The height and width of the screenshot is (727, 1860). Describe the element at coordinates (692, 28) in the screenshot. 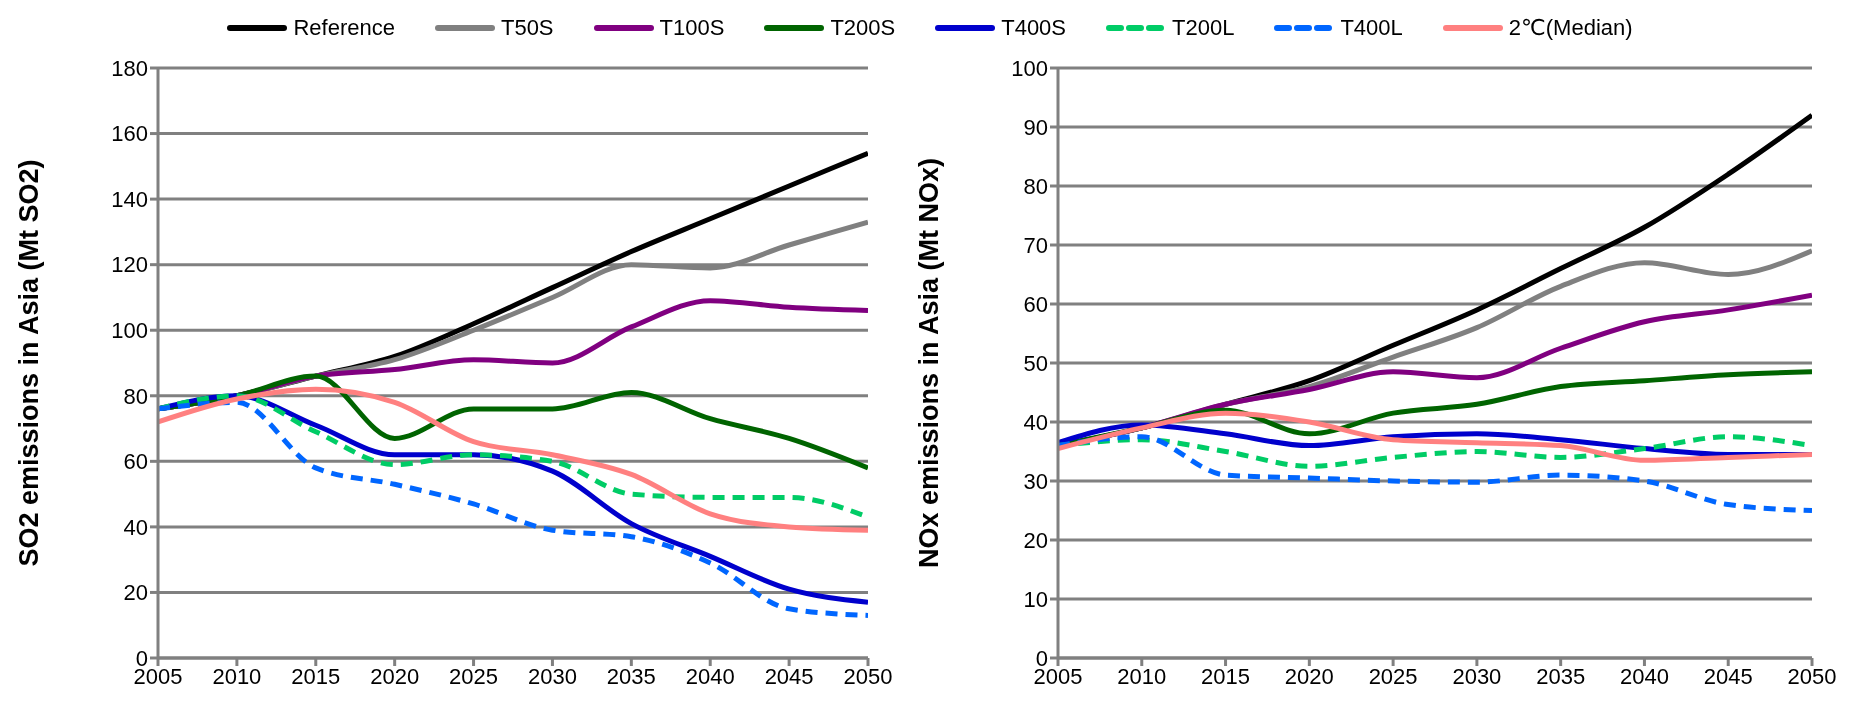

I see `legend-label: T100S` at that location.